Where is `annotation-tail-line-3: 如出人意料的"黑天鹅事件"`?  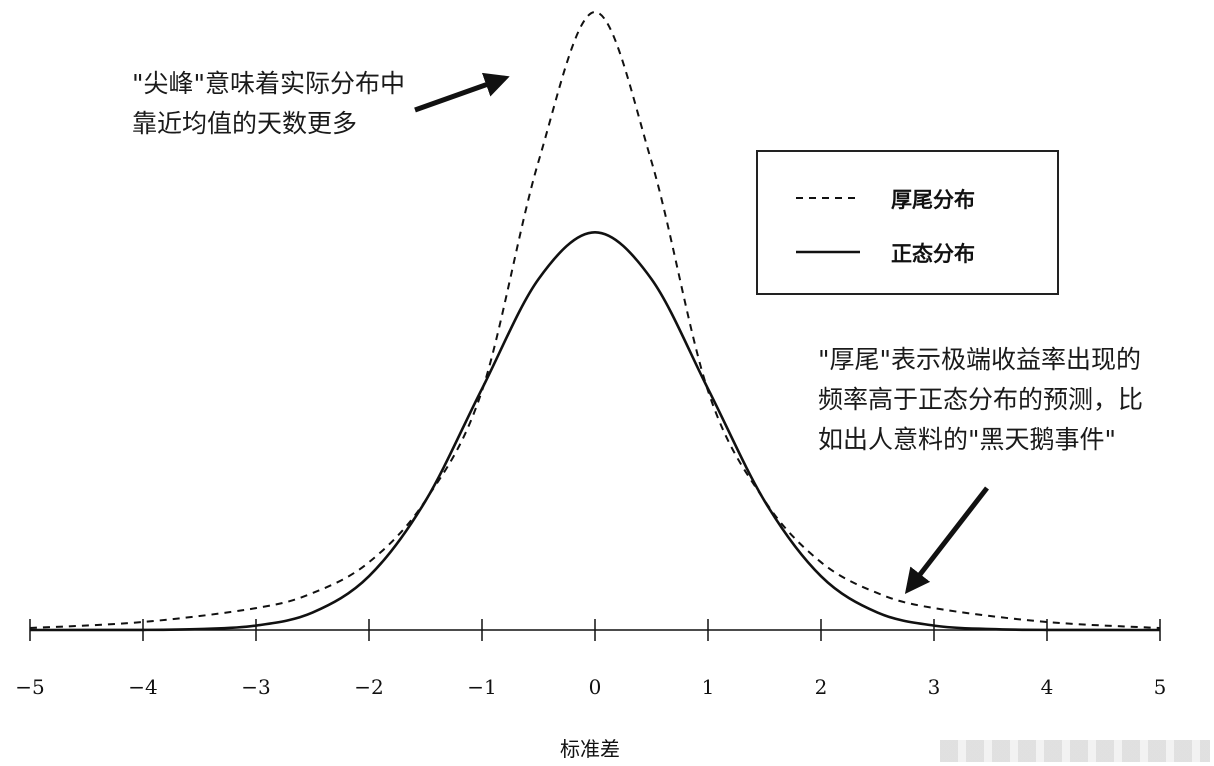
annotation-tail-line-3: 如出人意料的"黑天鹅事件" is located at coordinates (967, 439).